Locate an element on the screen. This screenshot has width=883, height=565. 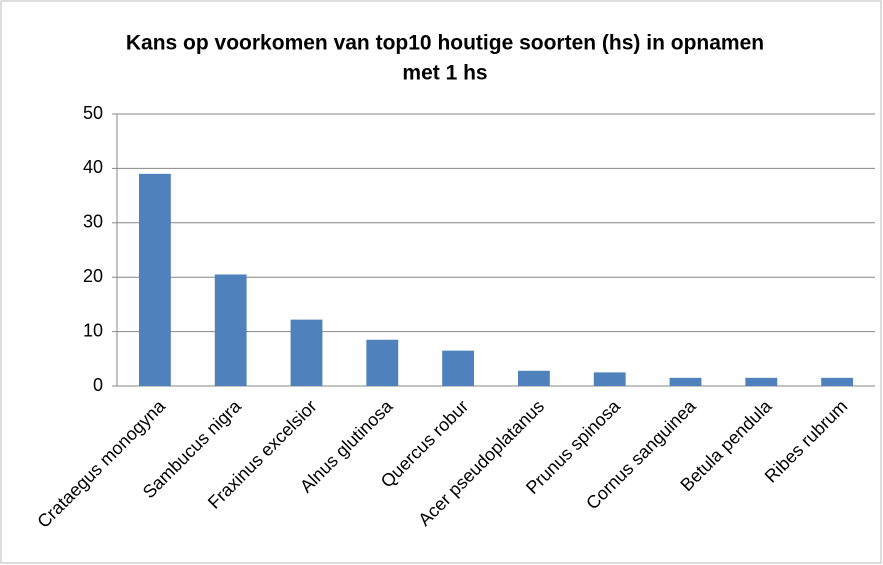
y-tick-label: 40 is located at coordinates (93, 167).